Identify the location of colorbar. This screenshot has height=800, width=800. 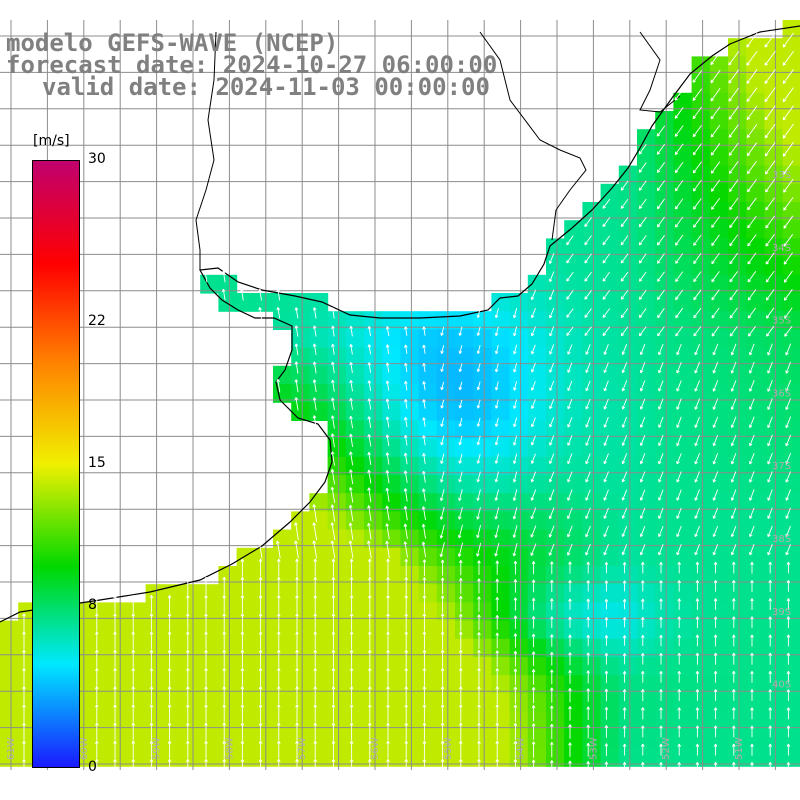
(56, 464).